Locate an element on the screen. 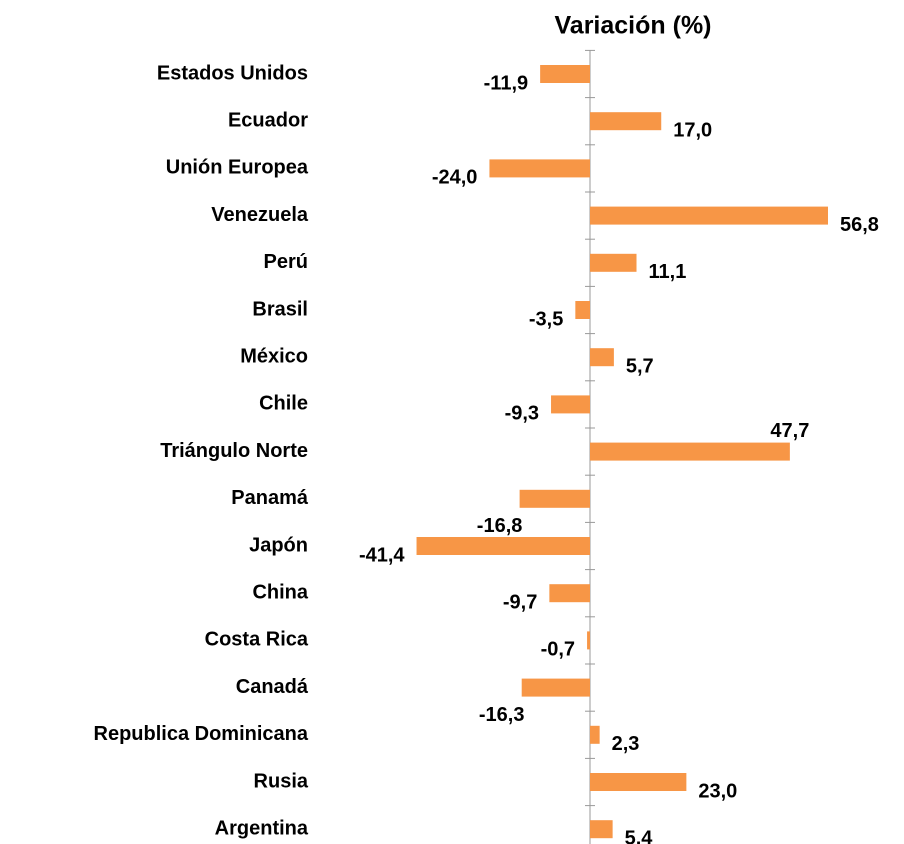 Image resolution: width=904 pixels, height=844 pixels. category-label: Costa Rica is located at coordinates (257, 640).